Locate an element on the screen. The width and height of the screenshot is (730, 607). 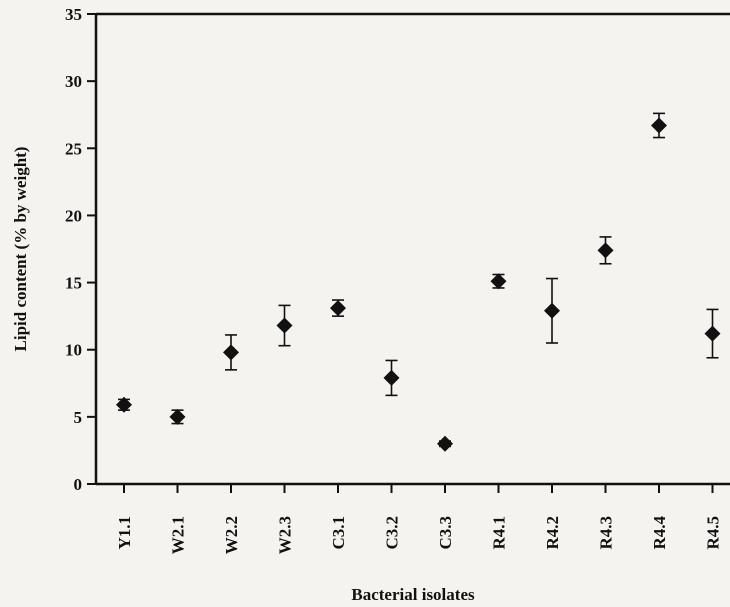
y-tick-label: 0 is located at coordinates (78, 484).